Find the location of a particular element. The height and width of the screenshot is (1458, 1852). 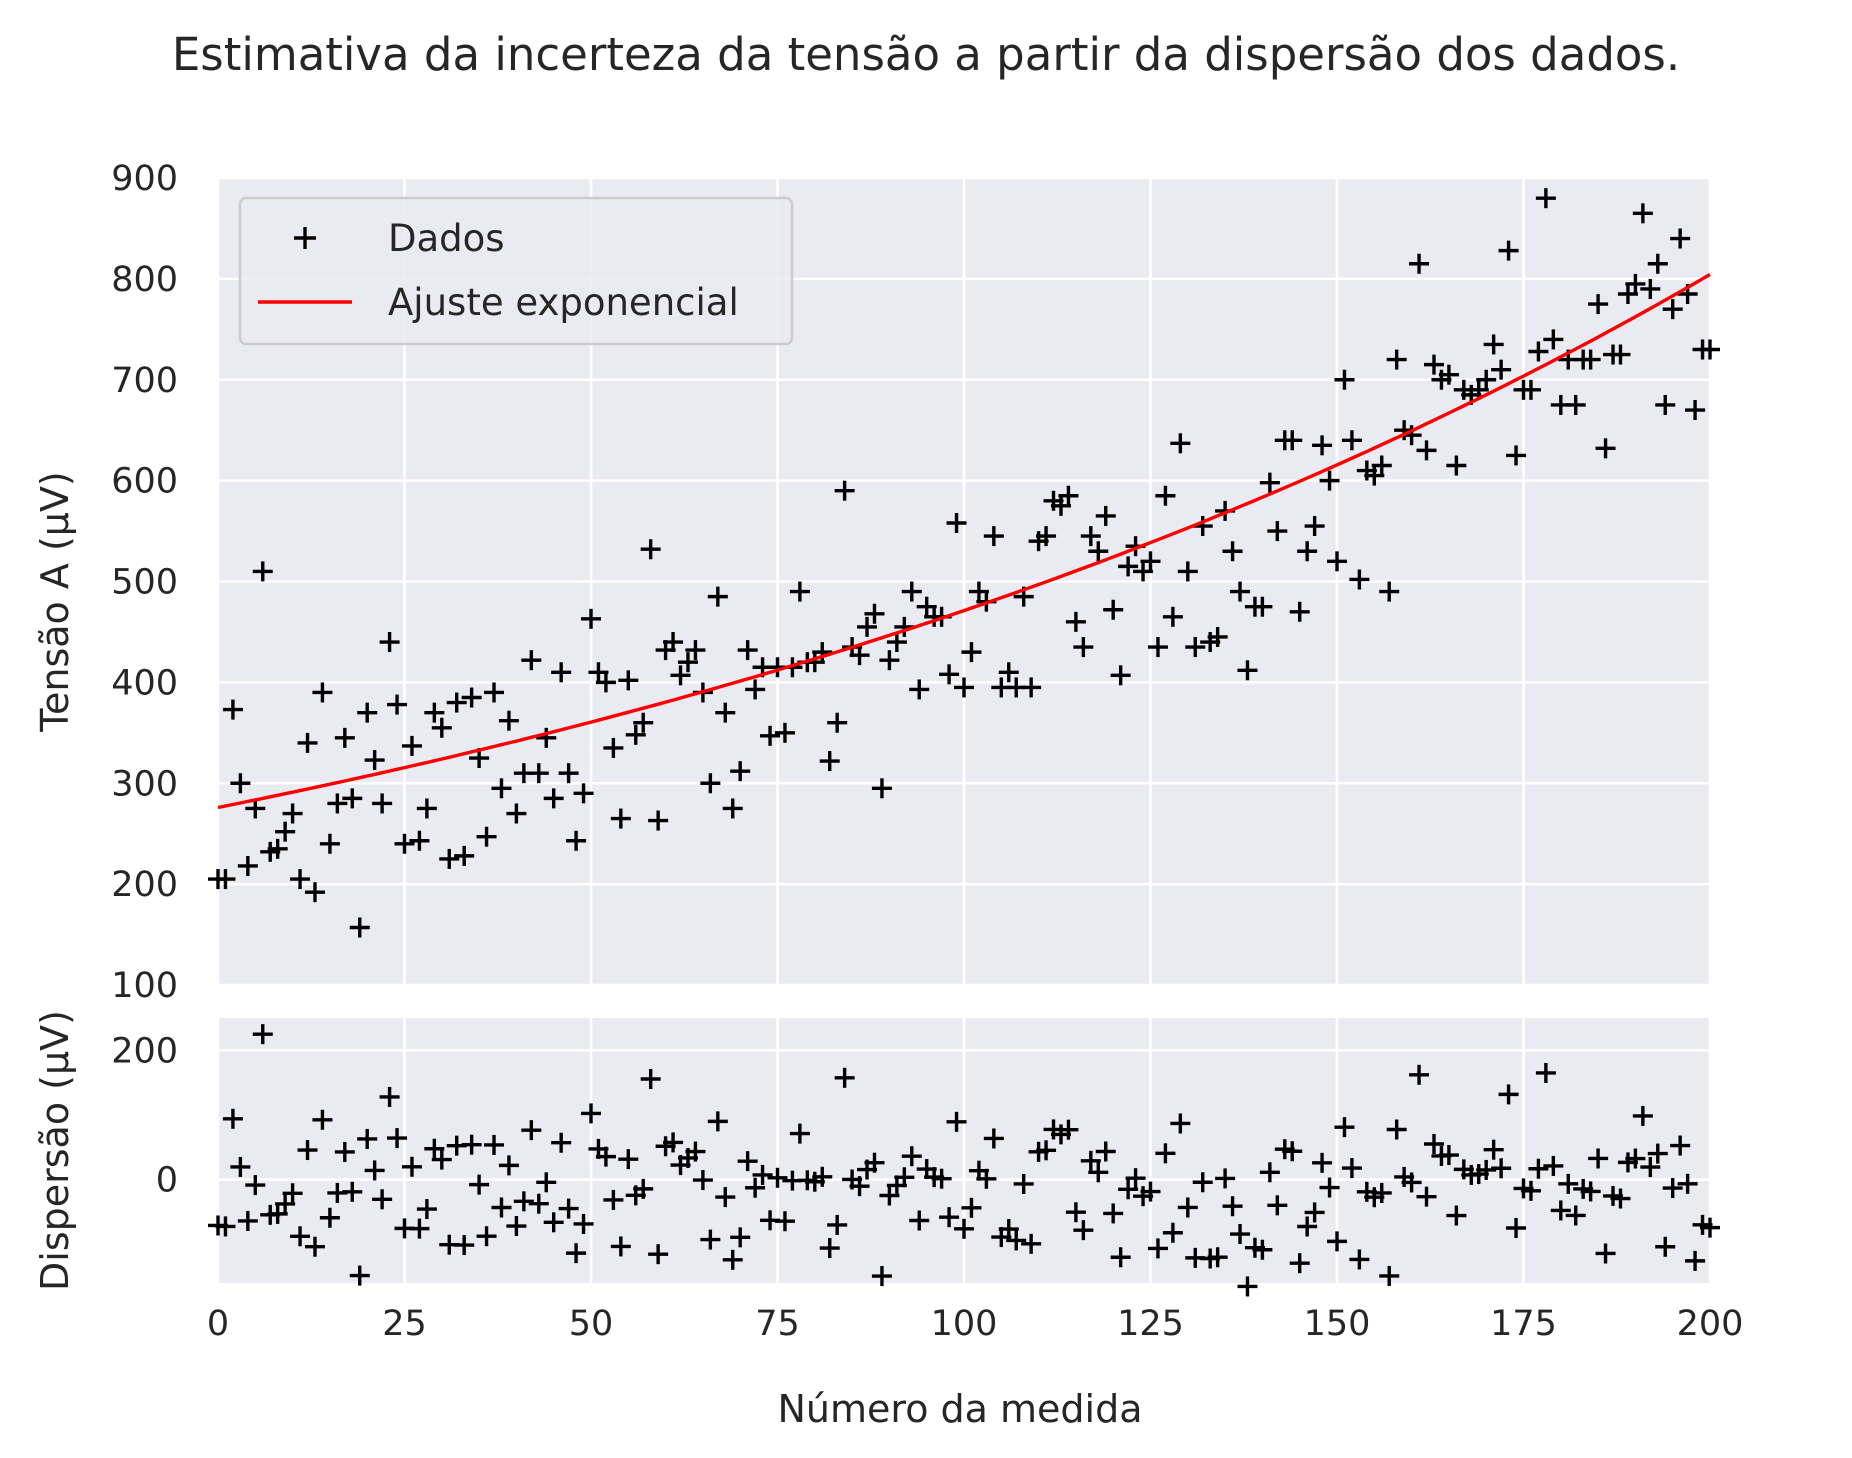

voltage-y-tick-label: 300 is located at coordinates (144, 784).